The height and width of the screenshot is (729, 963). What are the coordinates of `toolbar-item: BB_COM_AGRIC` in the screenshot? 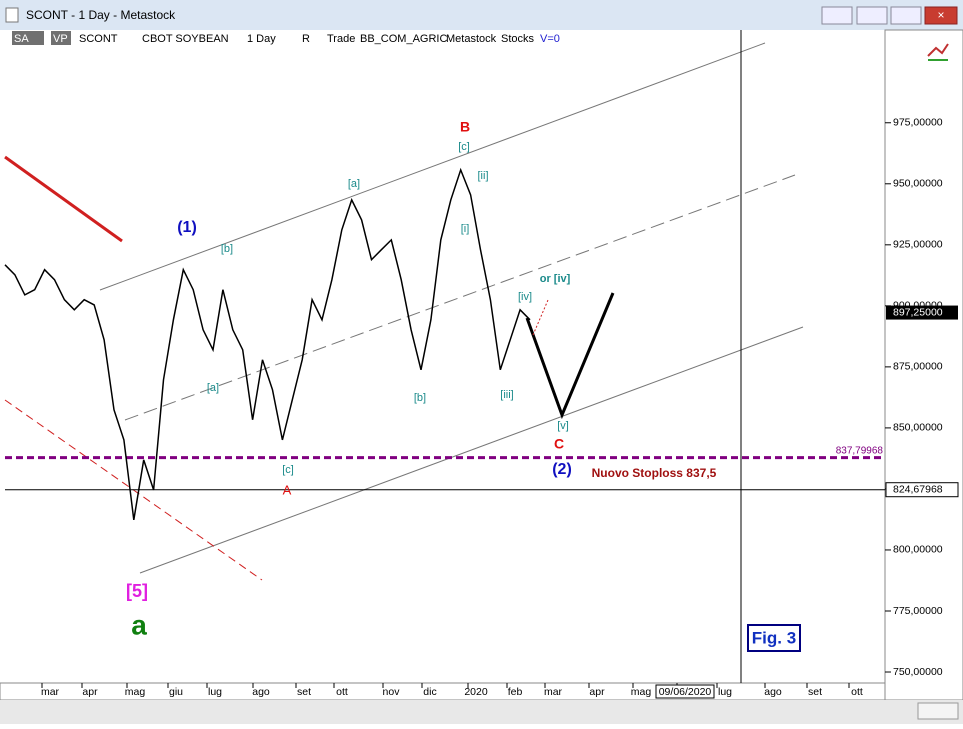 It's located at (403, 39).